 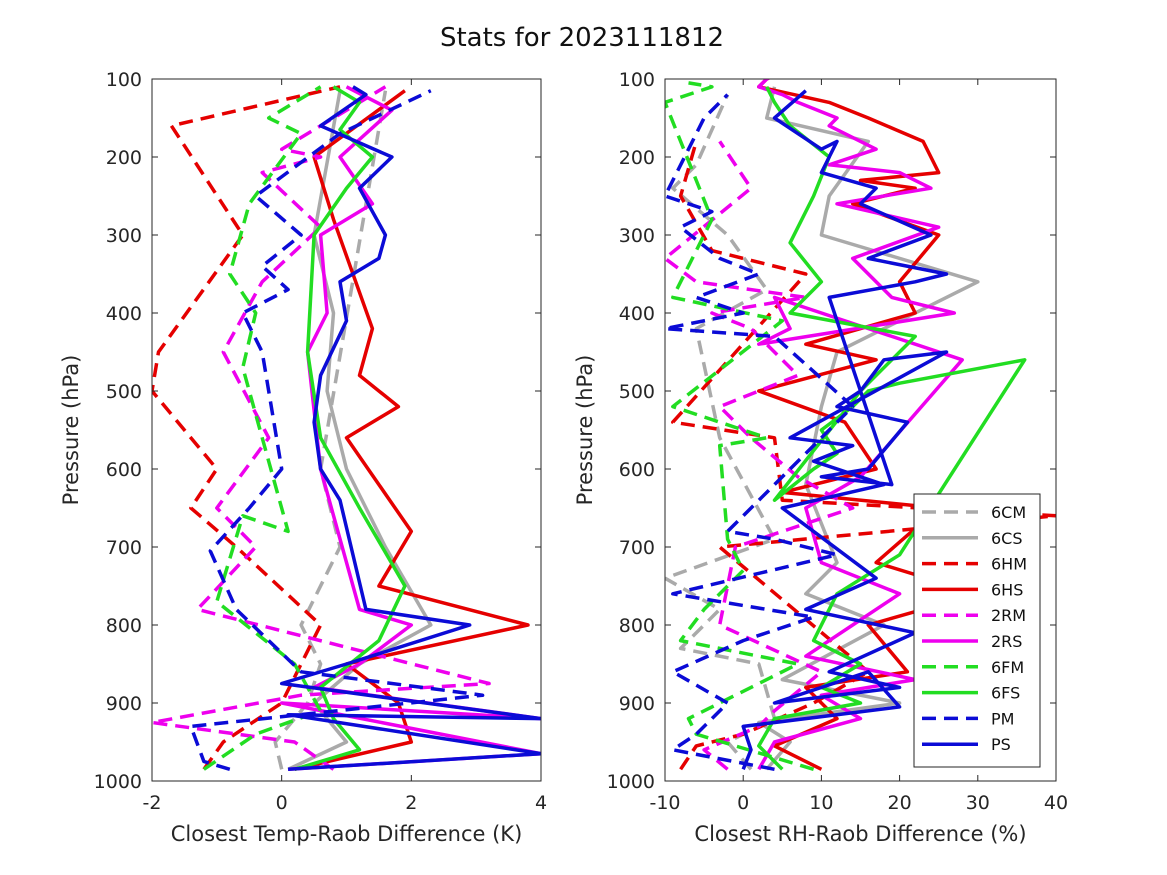 What do you see at coordinates (978, 803) in the screenshot?
I see `rh-x-tick-label: 30` at bounding box center [978, 803].